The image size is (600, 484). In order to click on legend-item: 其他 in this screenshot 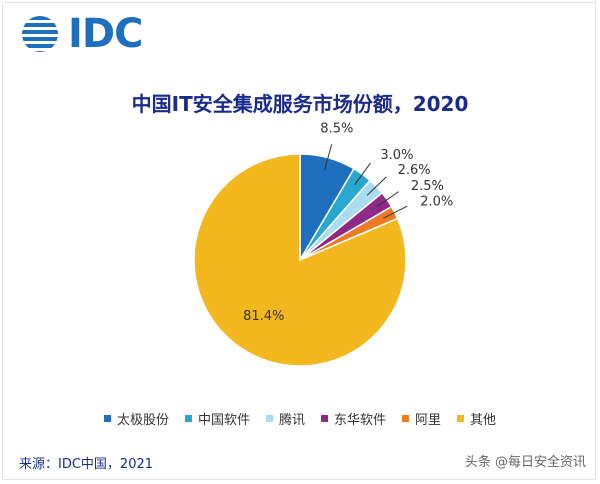, I will do `click(476, 418)`.